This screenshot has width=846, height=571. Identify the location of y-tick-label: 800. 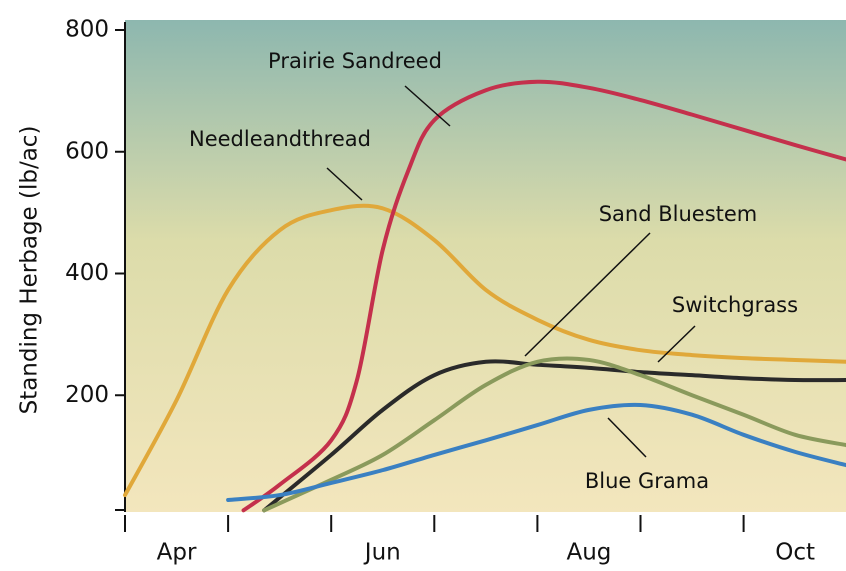
(87, 30).